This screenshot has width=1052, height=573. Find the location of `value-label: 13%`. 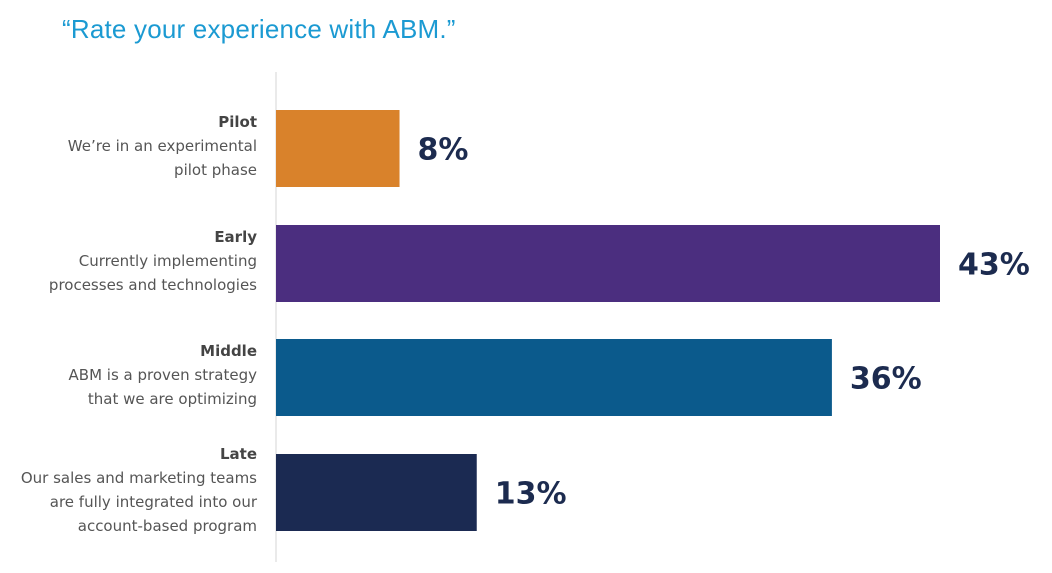

value-label: 13% is located at coordinates (531, 494).